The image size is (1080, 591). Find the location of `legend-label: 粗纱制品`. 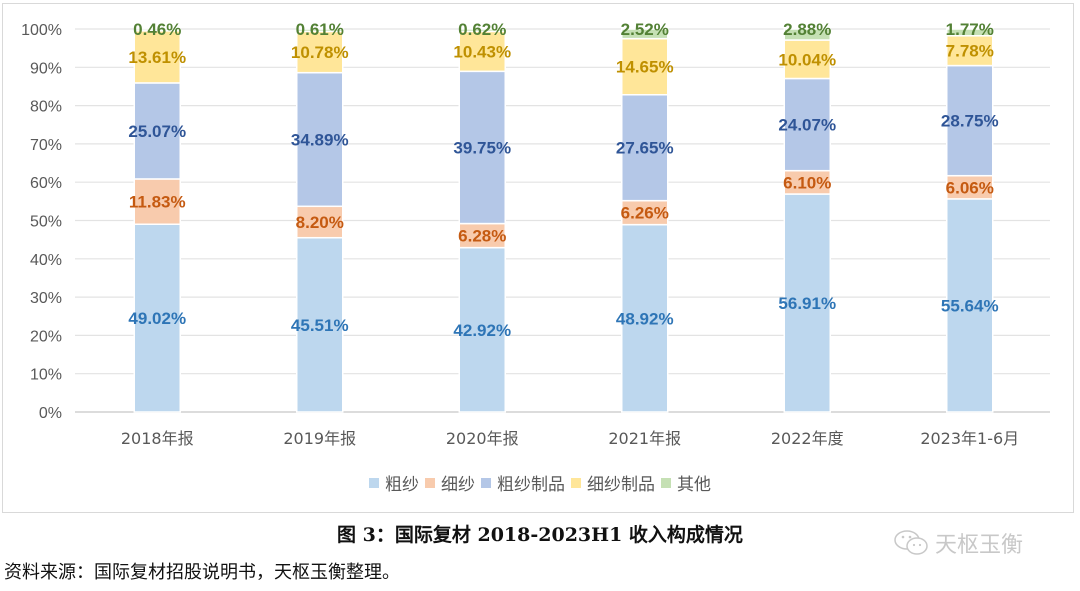

legend-label: 粗纱制品 is located at coordinates (531, 485).